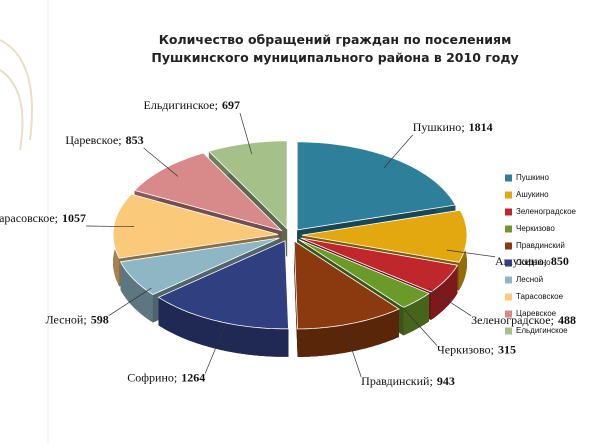 The height and width of the screenshot is (443, 600). I want to click on data-label: Лесной; 598, so click(76, 320).